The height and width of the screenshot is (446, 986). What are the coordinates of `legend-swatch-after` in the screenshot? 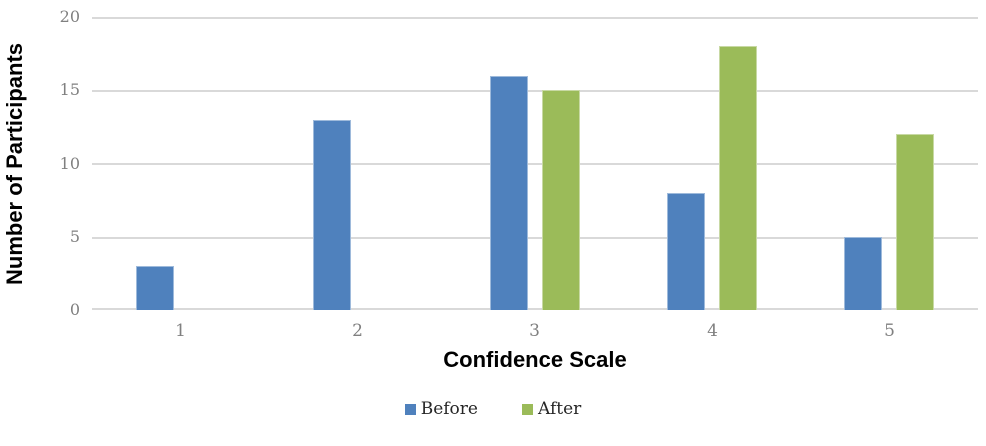 It's located at (527, 409).